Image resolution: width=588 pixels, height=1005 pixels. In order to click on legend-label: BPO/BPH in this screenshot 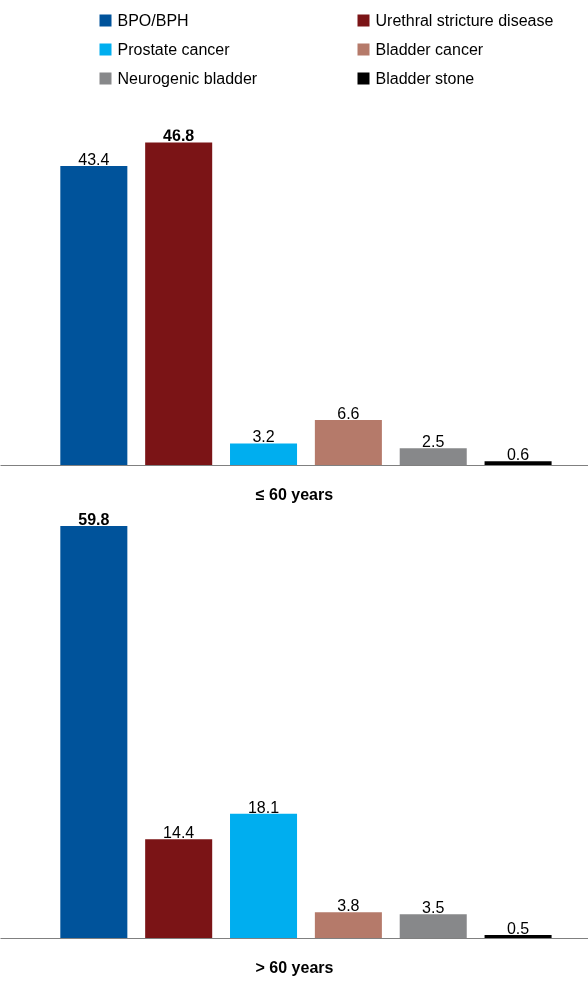, I will do `click(153, 20)`.